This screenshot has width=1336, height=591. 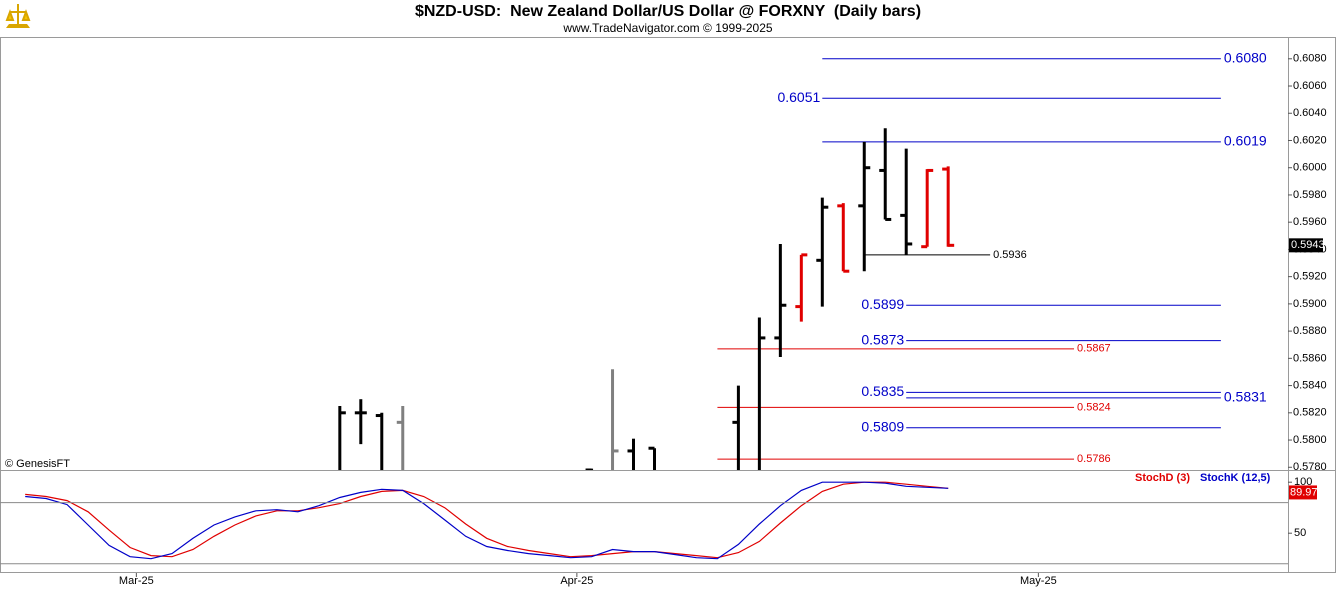 I want to click on level-label: 0.5936, so click(x=1010, y=255).